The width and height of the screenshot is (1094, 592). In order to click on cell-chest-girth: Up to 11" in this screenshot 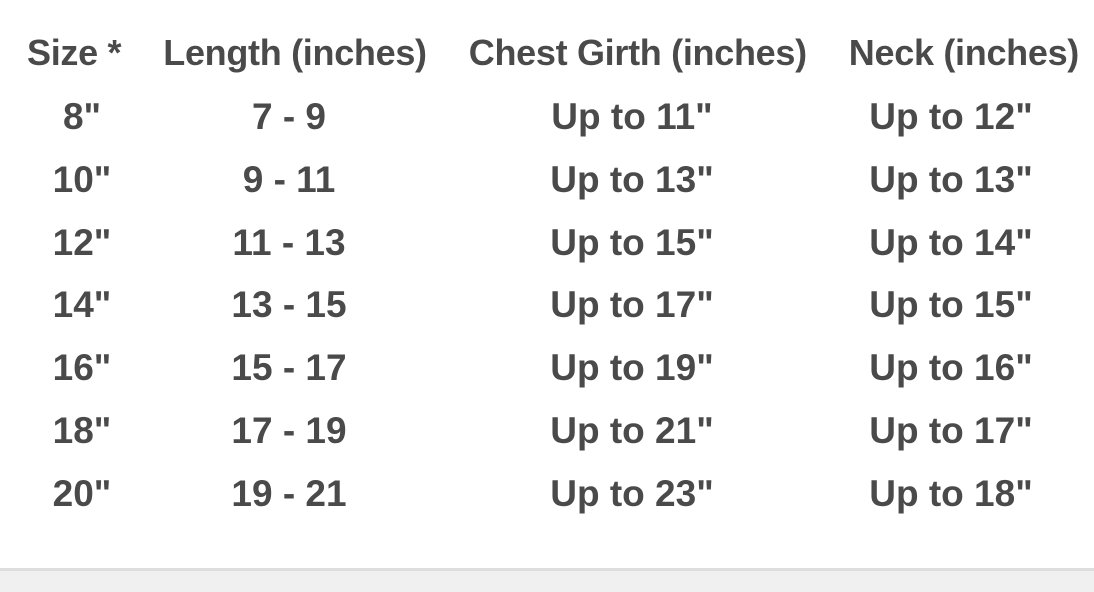, I will do `click(632, 116)`.